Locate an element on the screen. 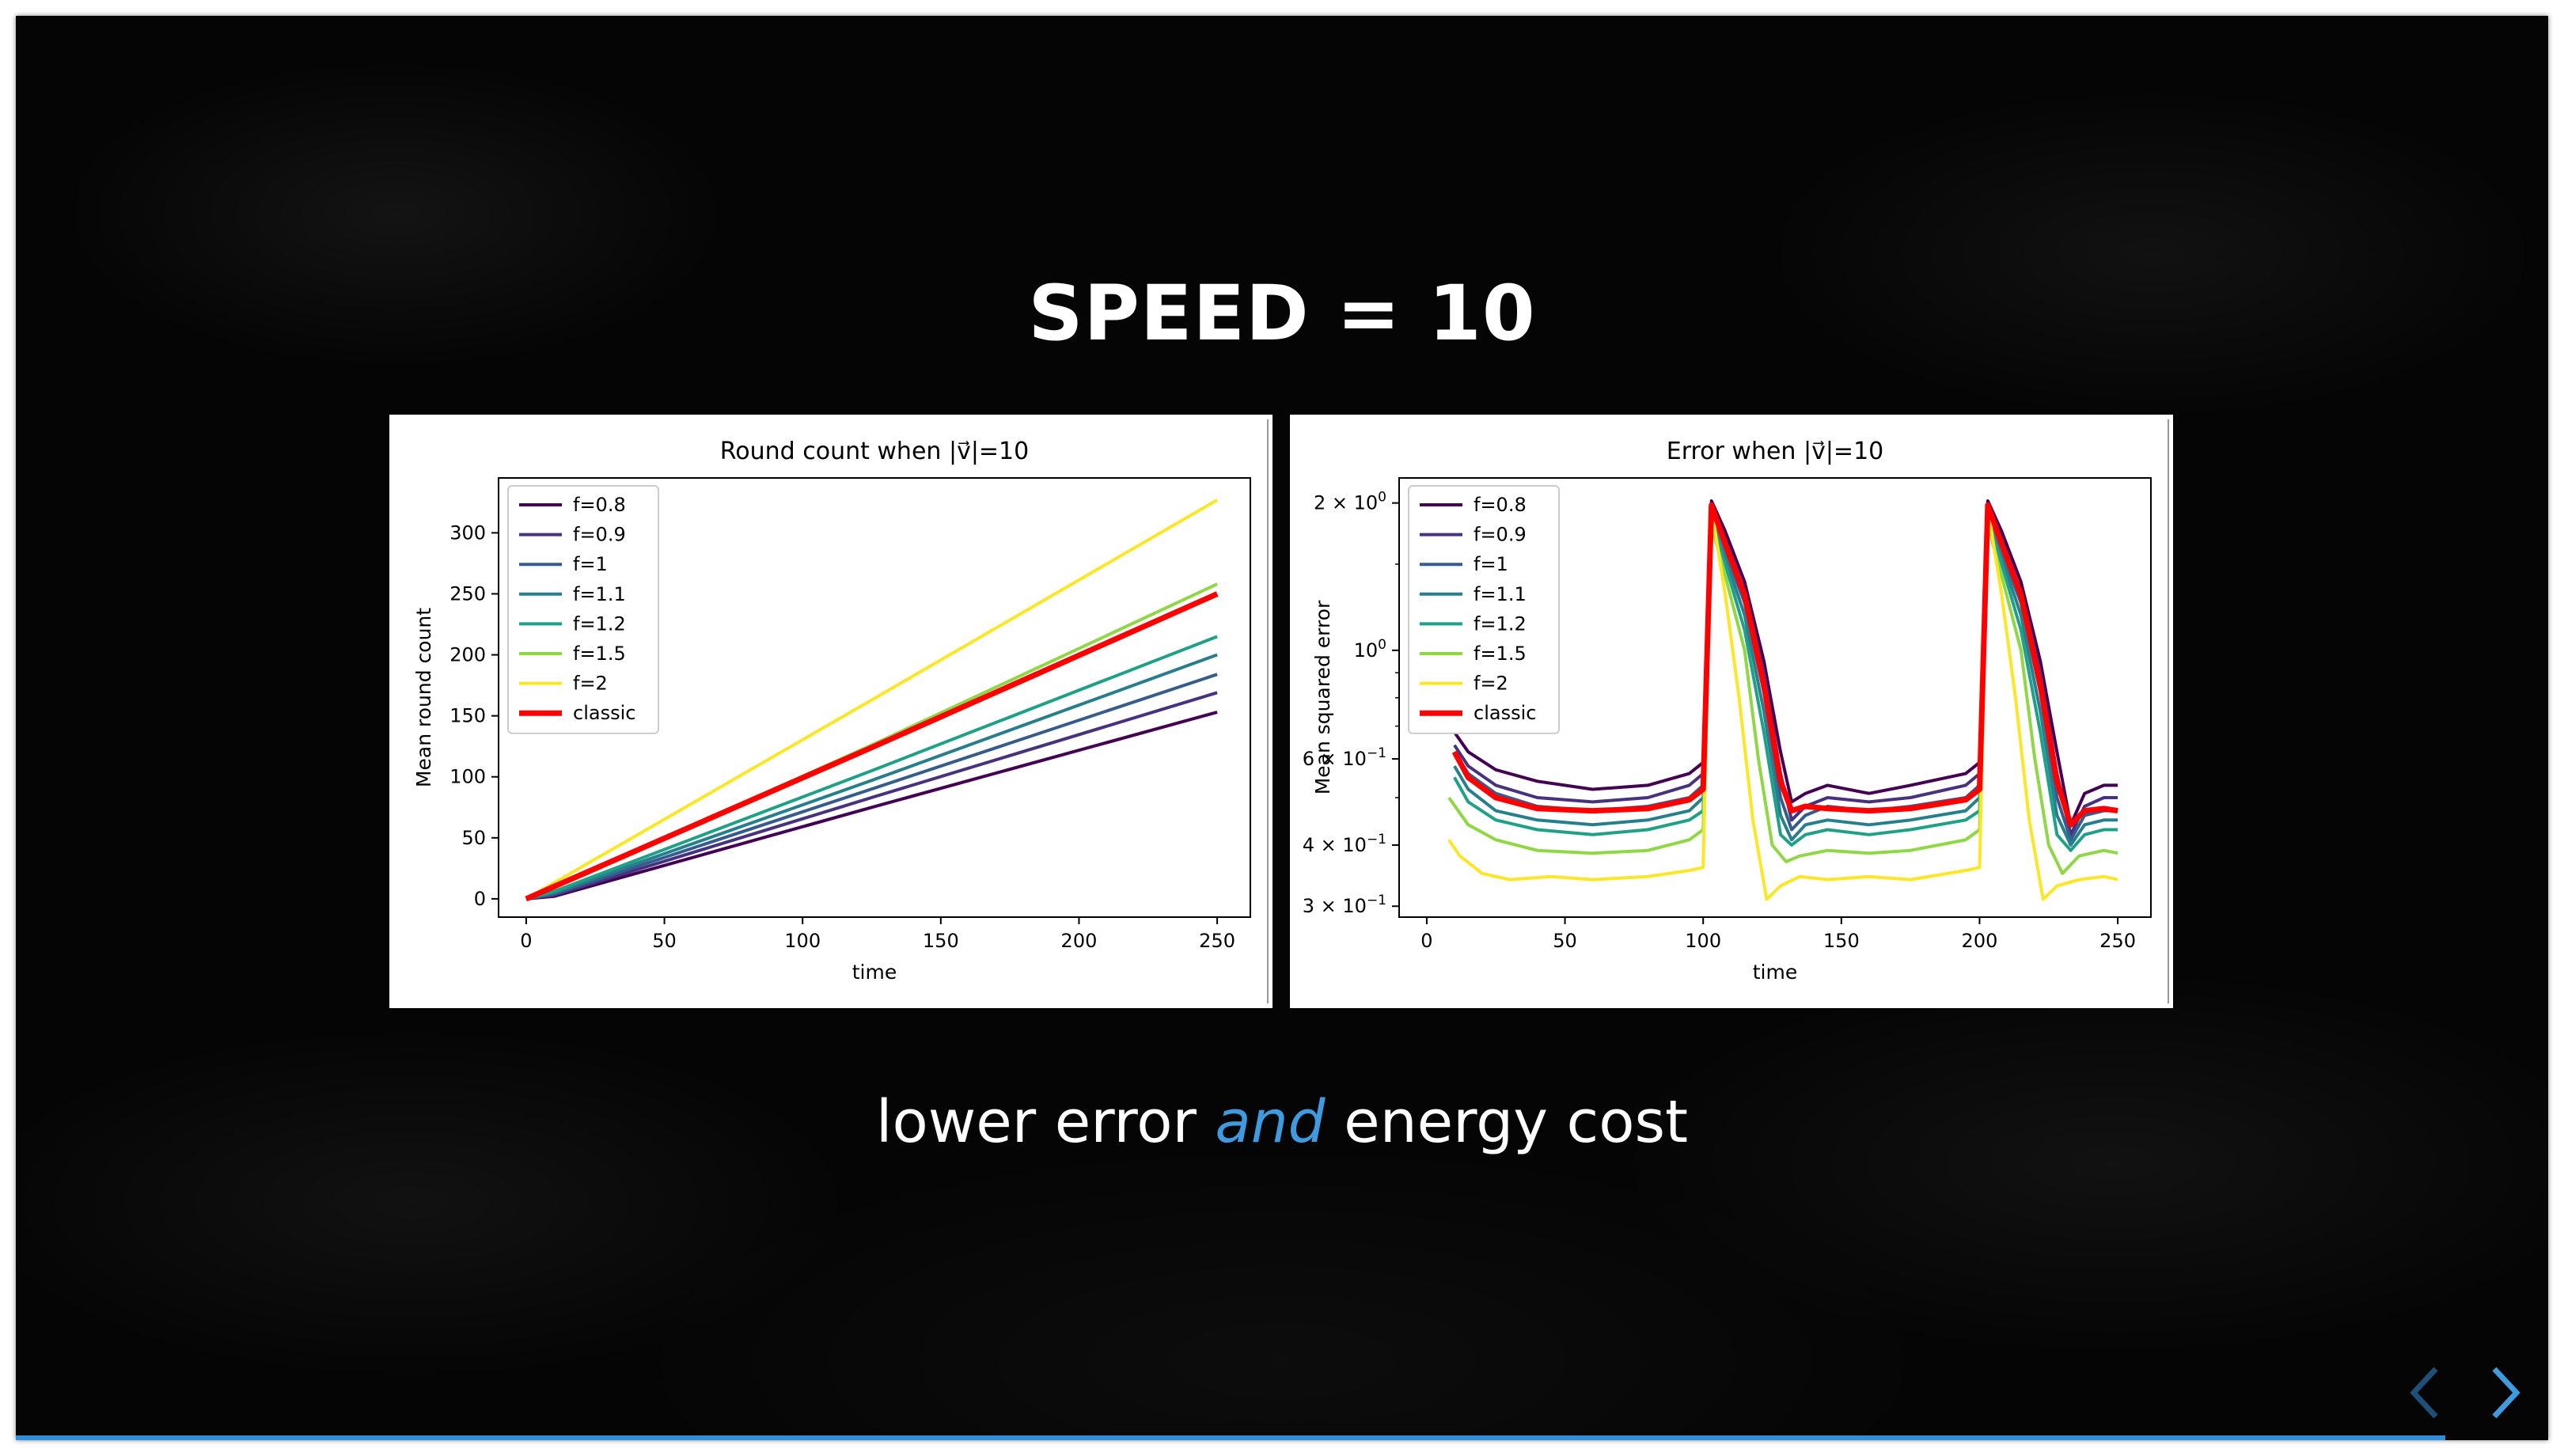  caption-text-before: lower error is located at coordinates (1045, 1122).